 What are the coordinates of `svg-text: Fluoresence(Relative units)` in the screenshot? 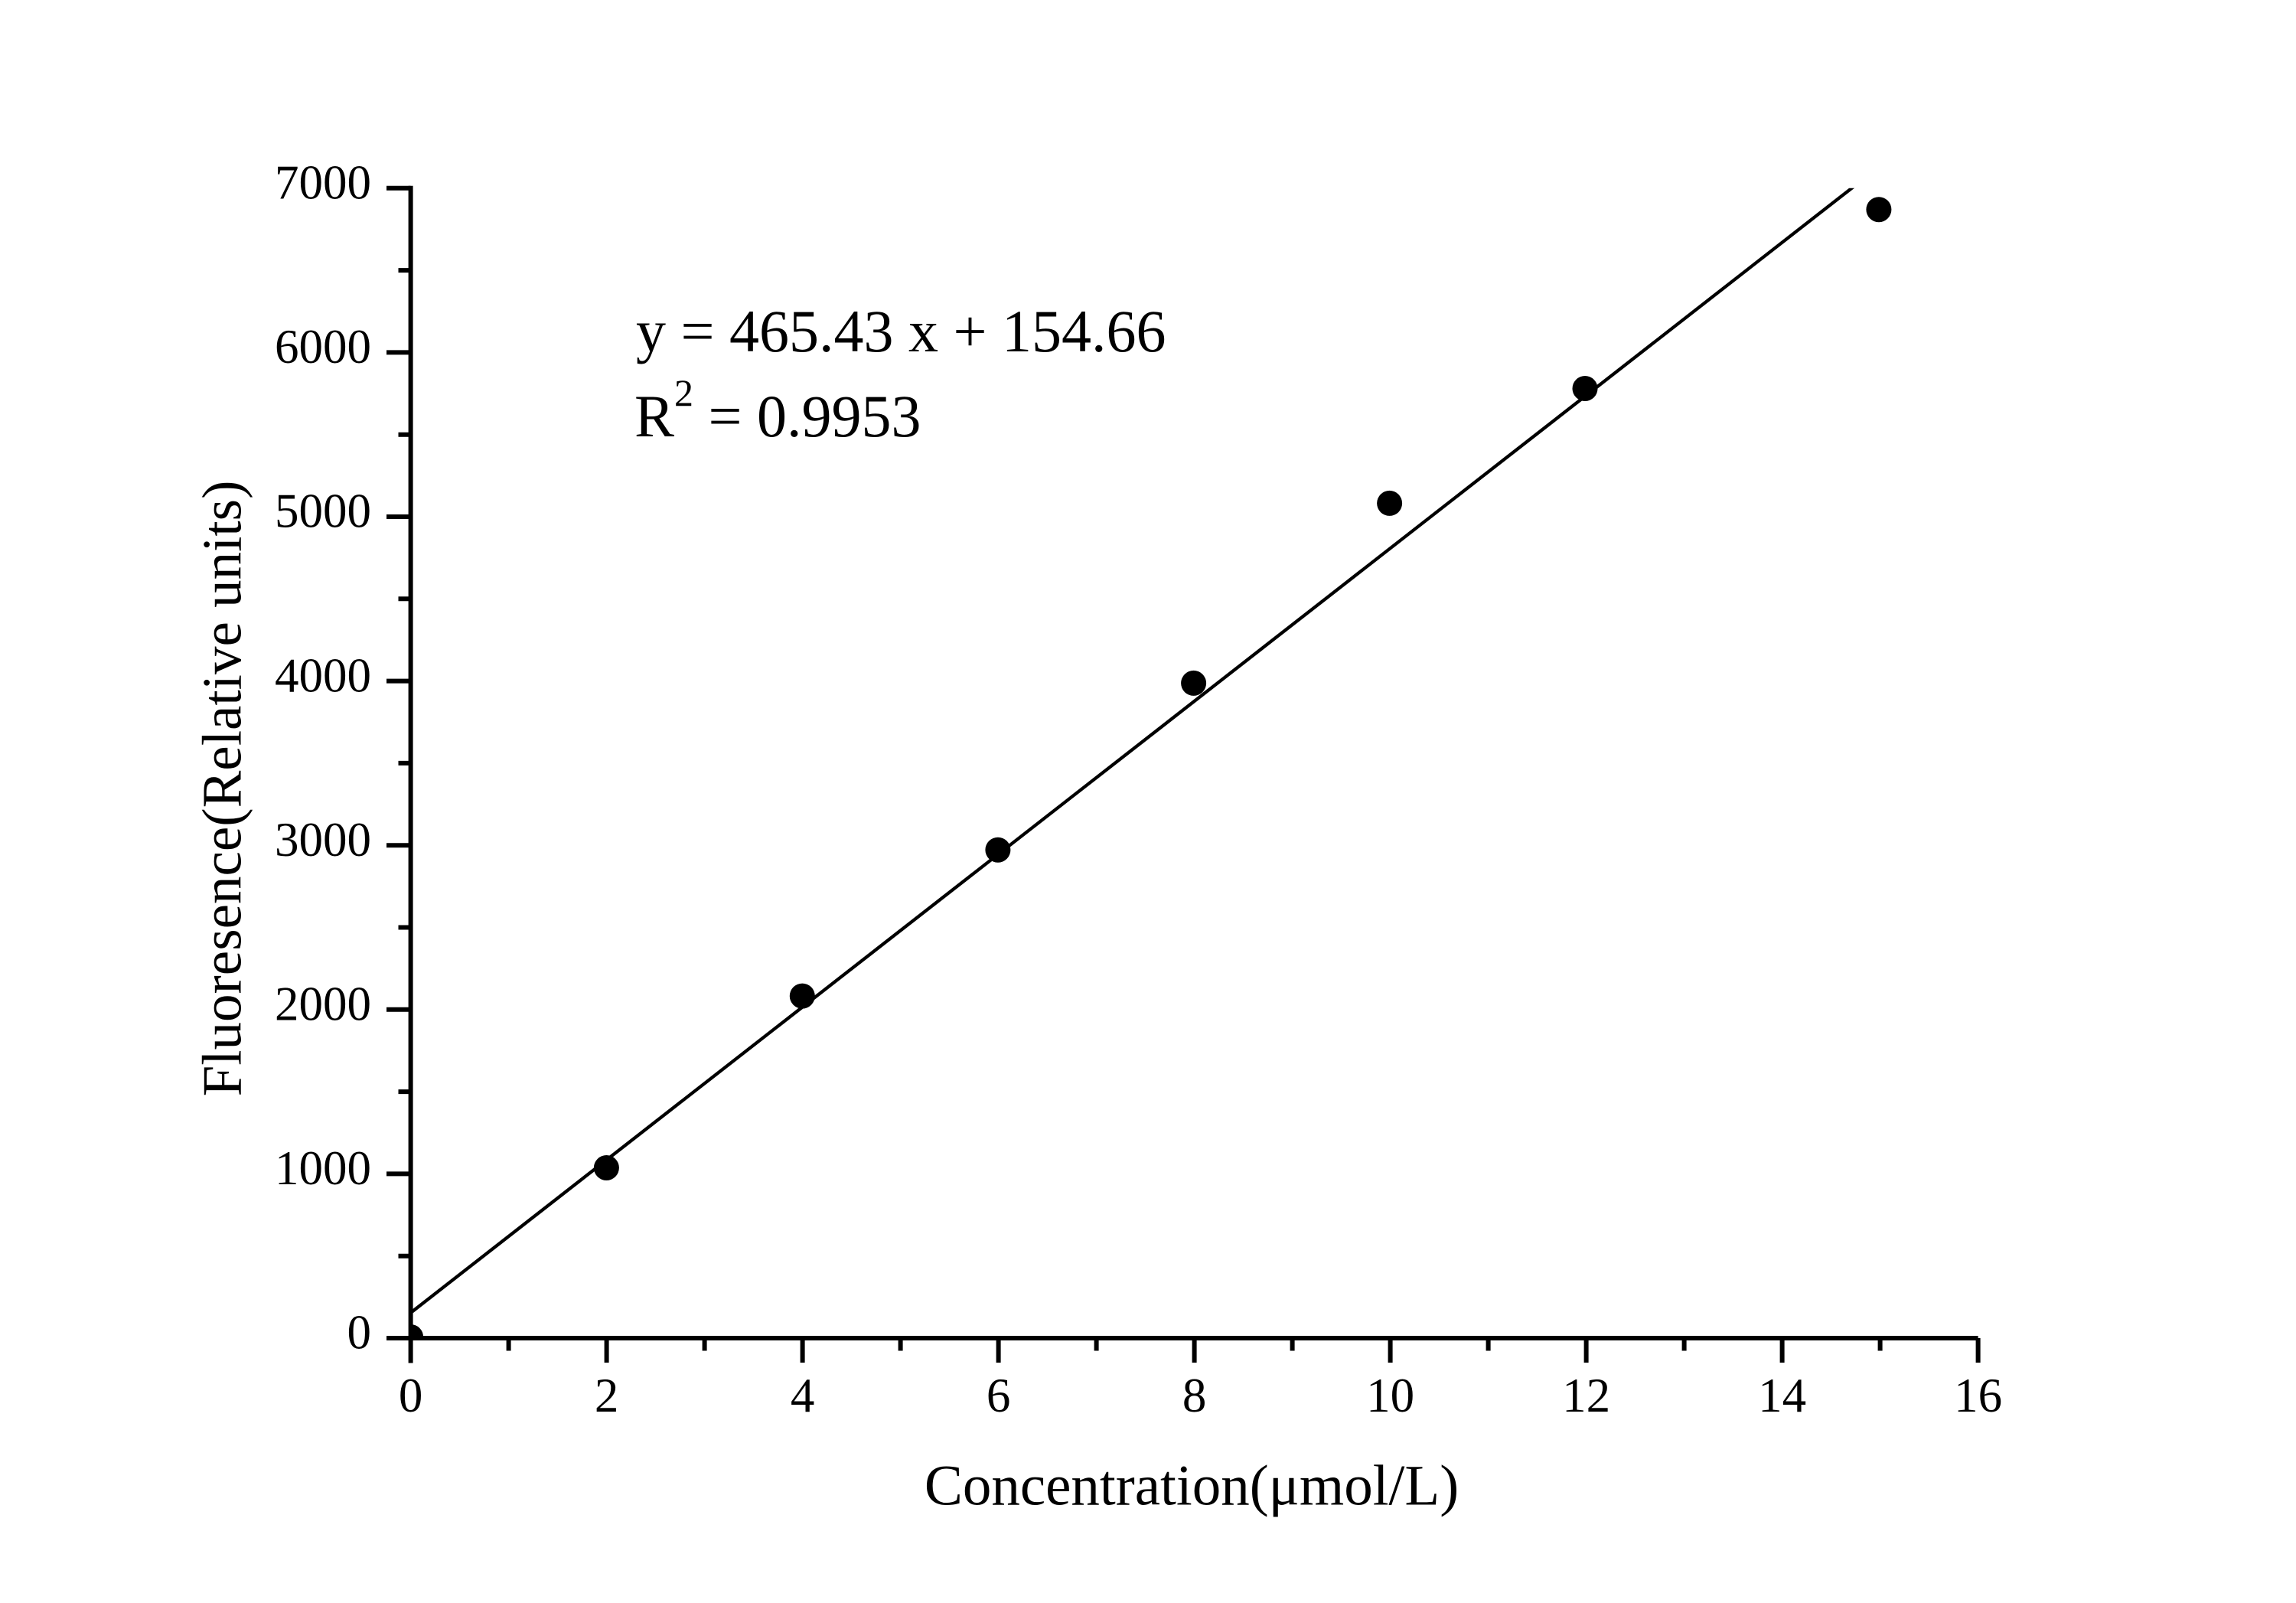 It's located at (222, 789).